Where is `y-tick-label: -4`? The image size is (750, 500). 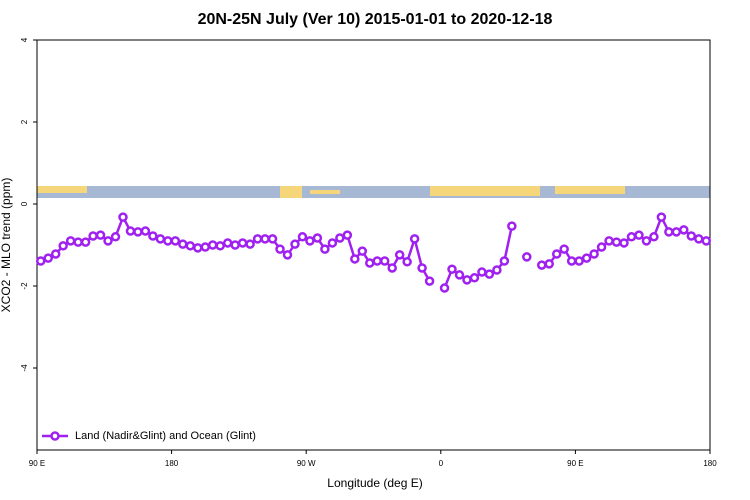 y-tick-label: -4 is located at coordinates (24, 368).